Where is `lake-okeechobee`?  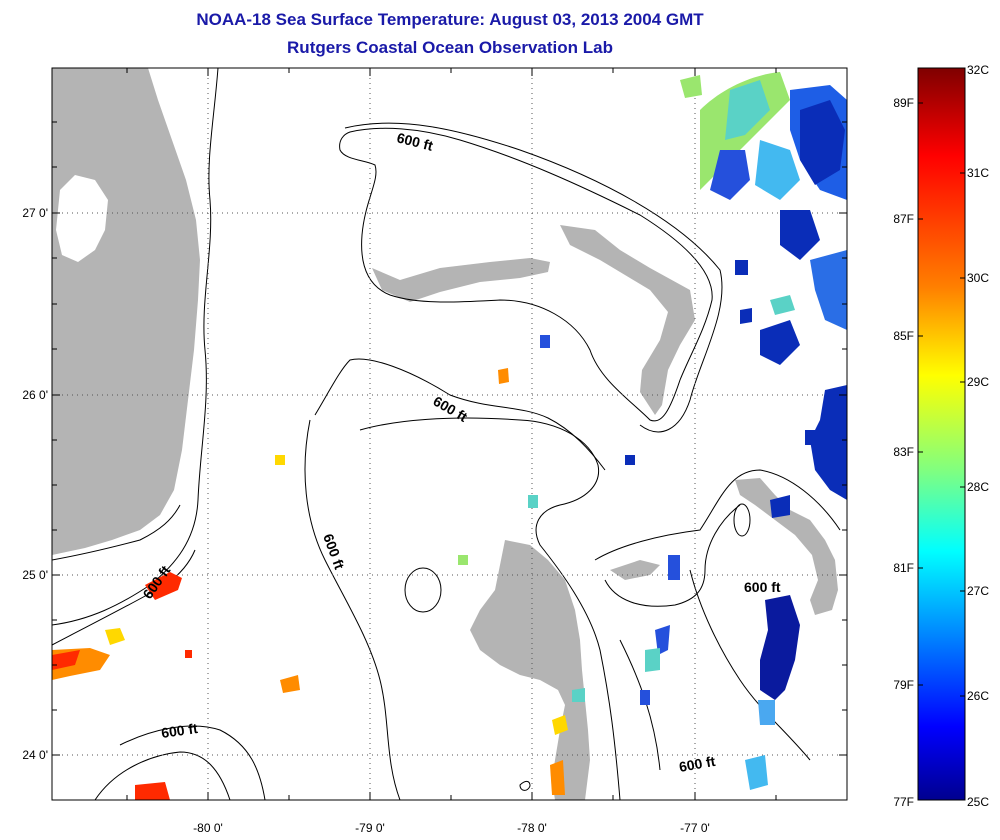 lake-okeechobee is located at coordinates (82, 218).